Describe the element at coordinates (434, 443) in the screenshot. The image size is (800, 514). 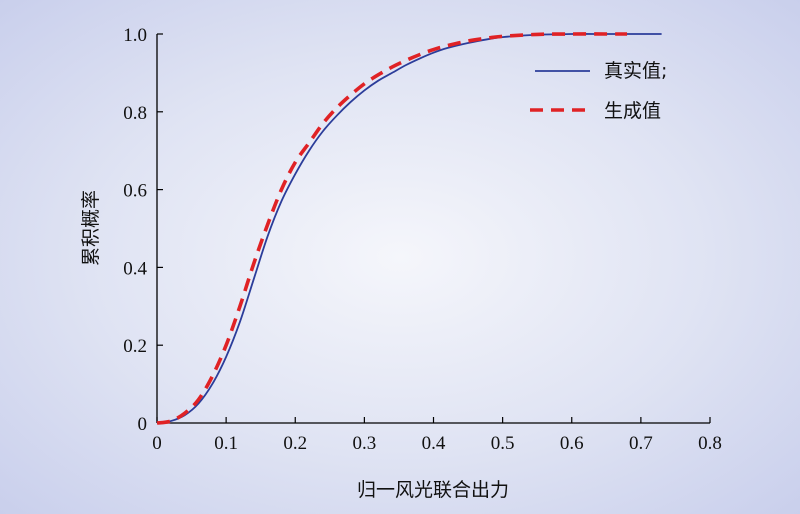
I see `x-tick-label: 0.4` at that location.